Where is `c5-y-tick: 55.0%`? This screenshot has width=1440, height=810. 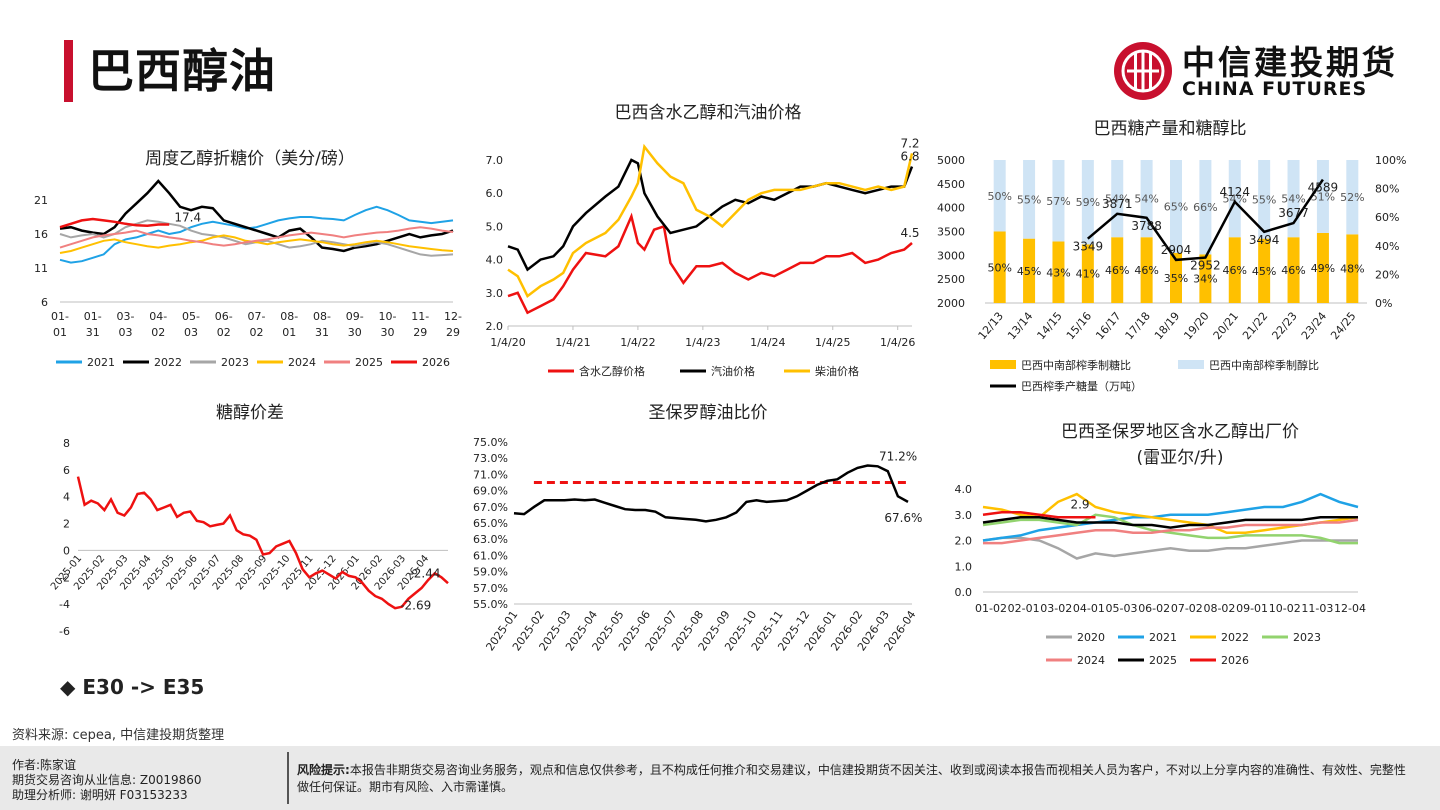
c5-y-tick: 55.0% is located at coordinates (490, 604).